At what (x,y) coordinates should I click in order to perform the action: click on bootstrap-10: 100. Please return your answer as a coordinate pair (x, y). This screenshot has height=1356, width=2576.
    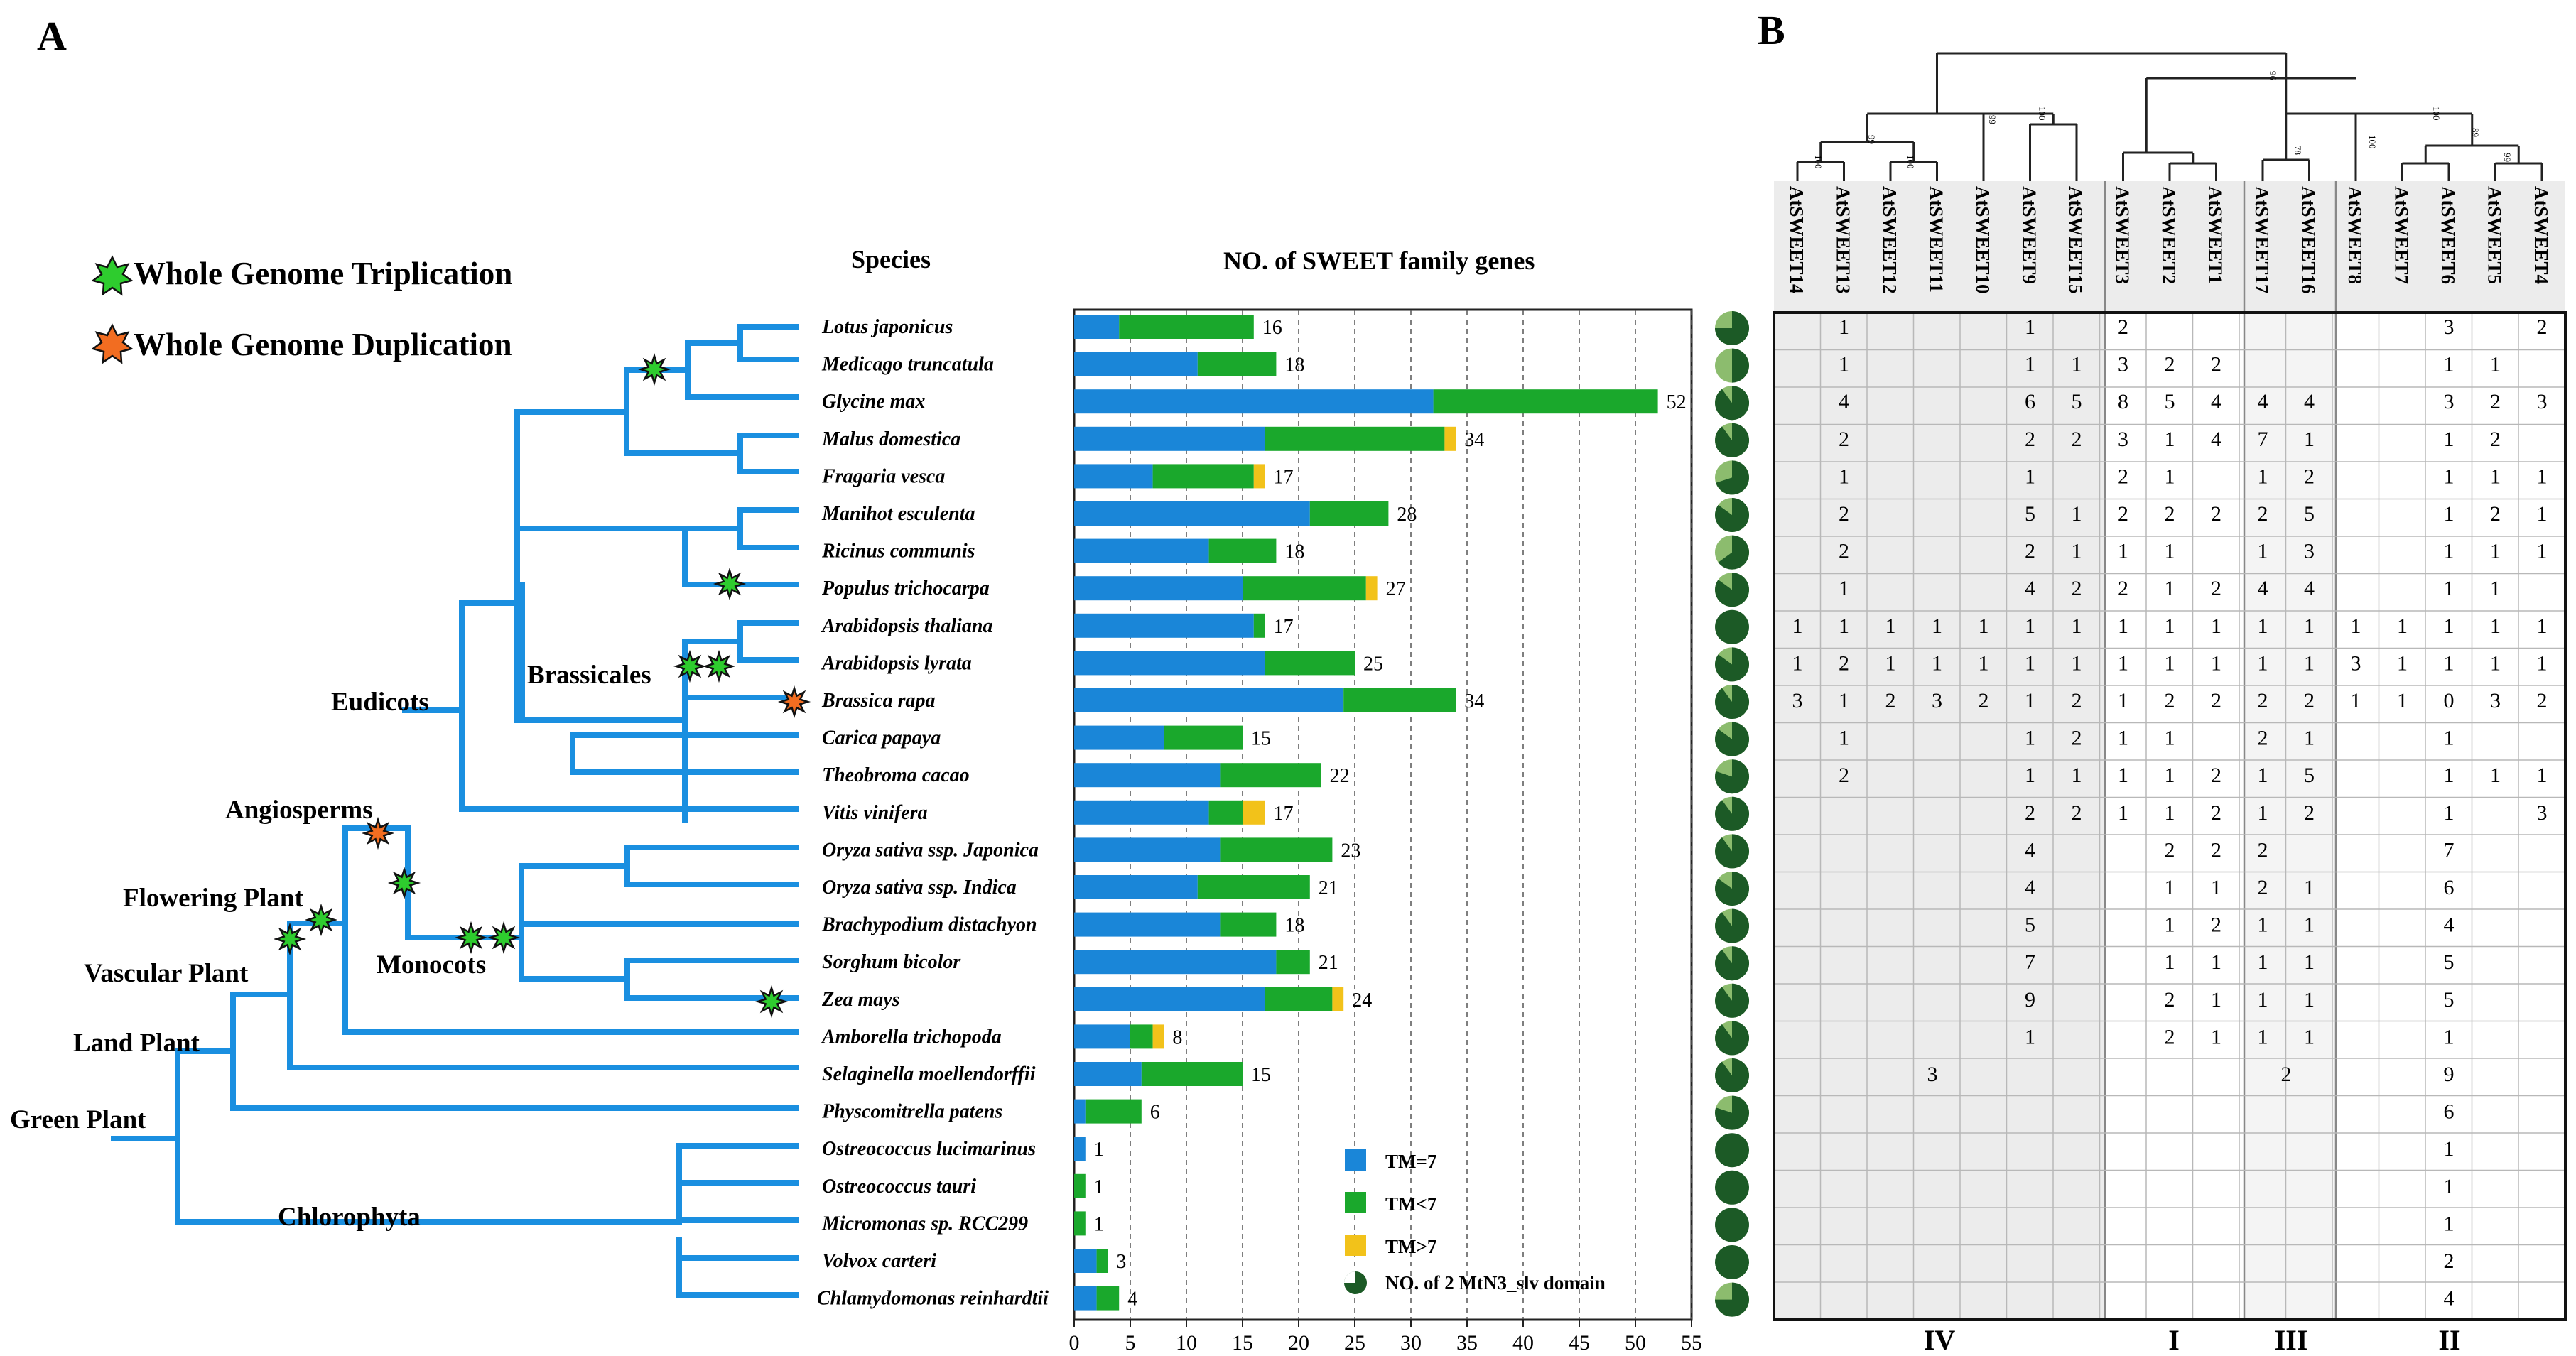
    Looking at the image, I should click on (2436, 114).